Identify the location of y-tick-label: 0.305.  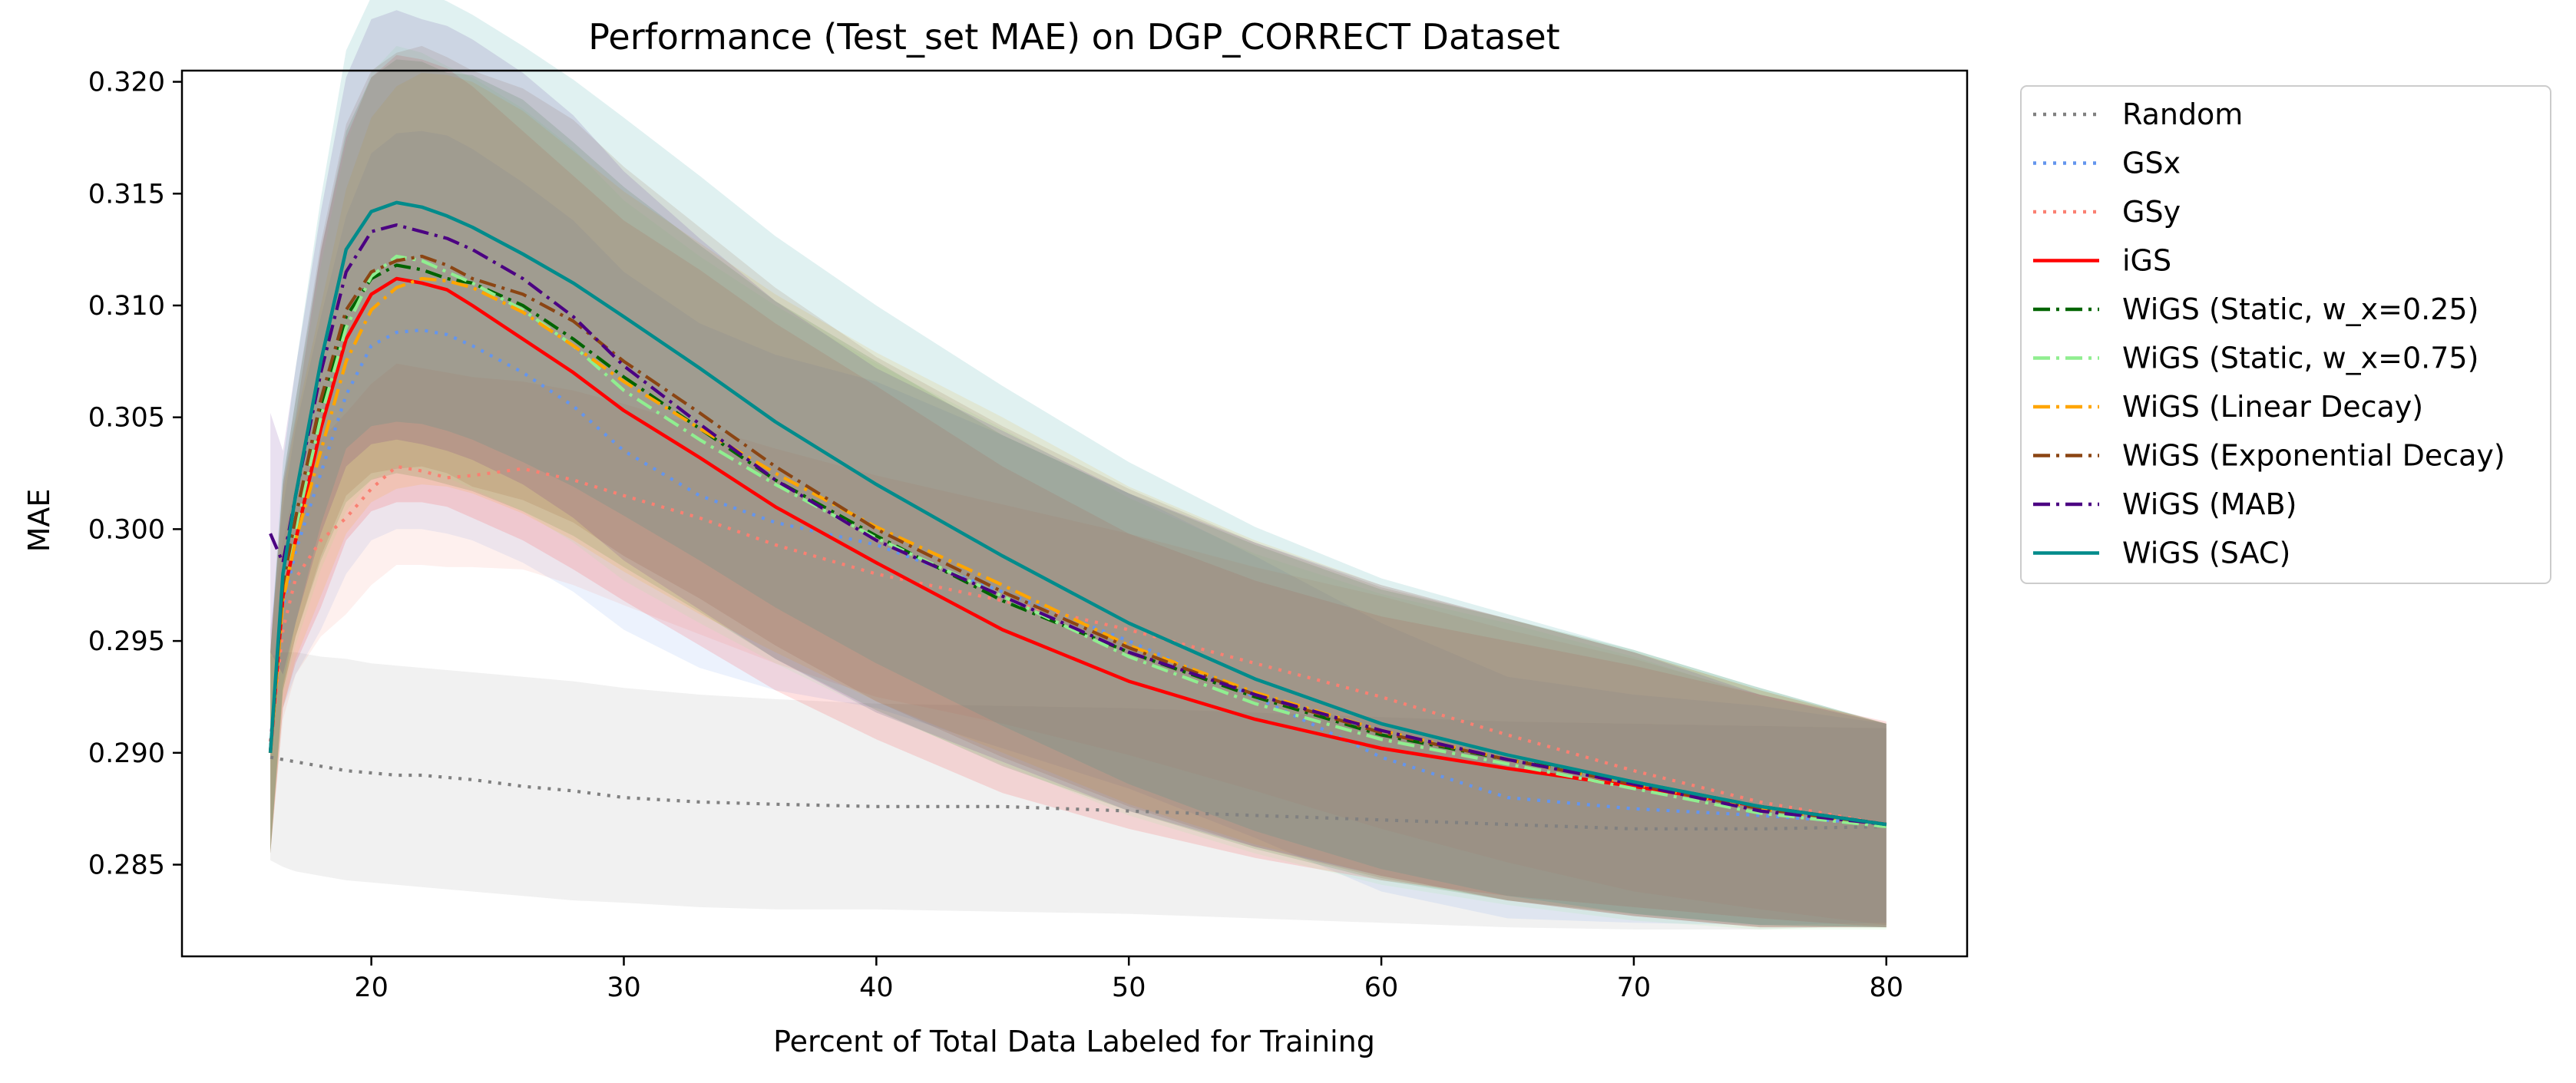
(126, 418).